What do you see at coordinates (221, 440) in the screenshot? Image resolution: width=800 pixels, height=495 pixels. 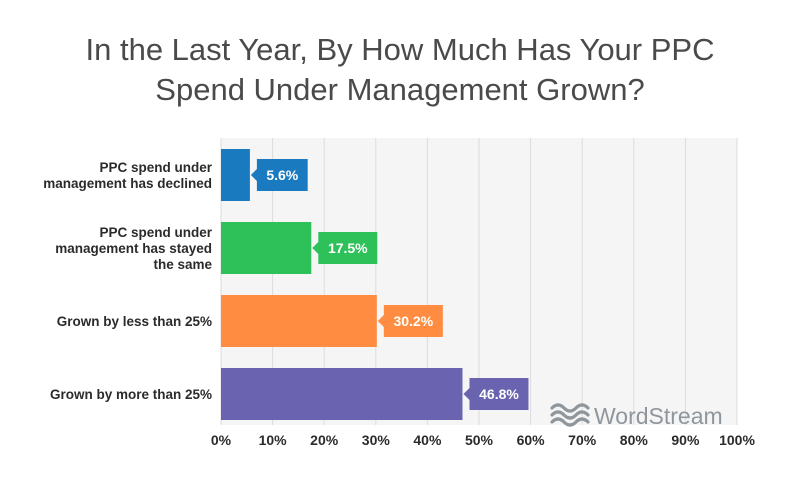 I see `x-tick-label: 0%` at bounding box center [221, 440].